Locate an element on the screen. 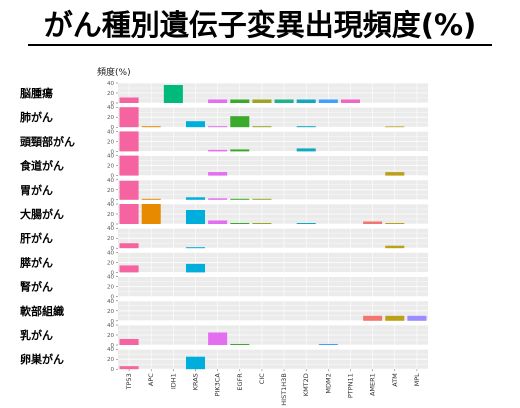  x-tick-label: MPL is located at coordinates (417, 380).